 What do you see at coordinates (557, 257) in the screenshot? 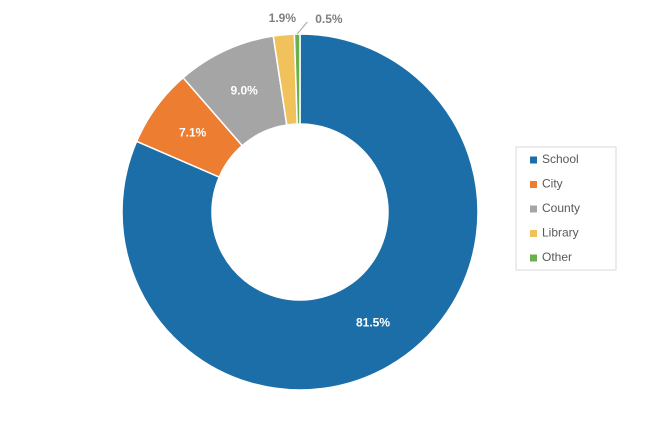
I see `legend-label: Other` at bounding box center [557, 257].